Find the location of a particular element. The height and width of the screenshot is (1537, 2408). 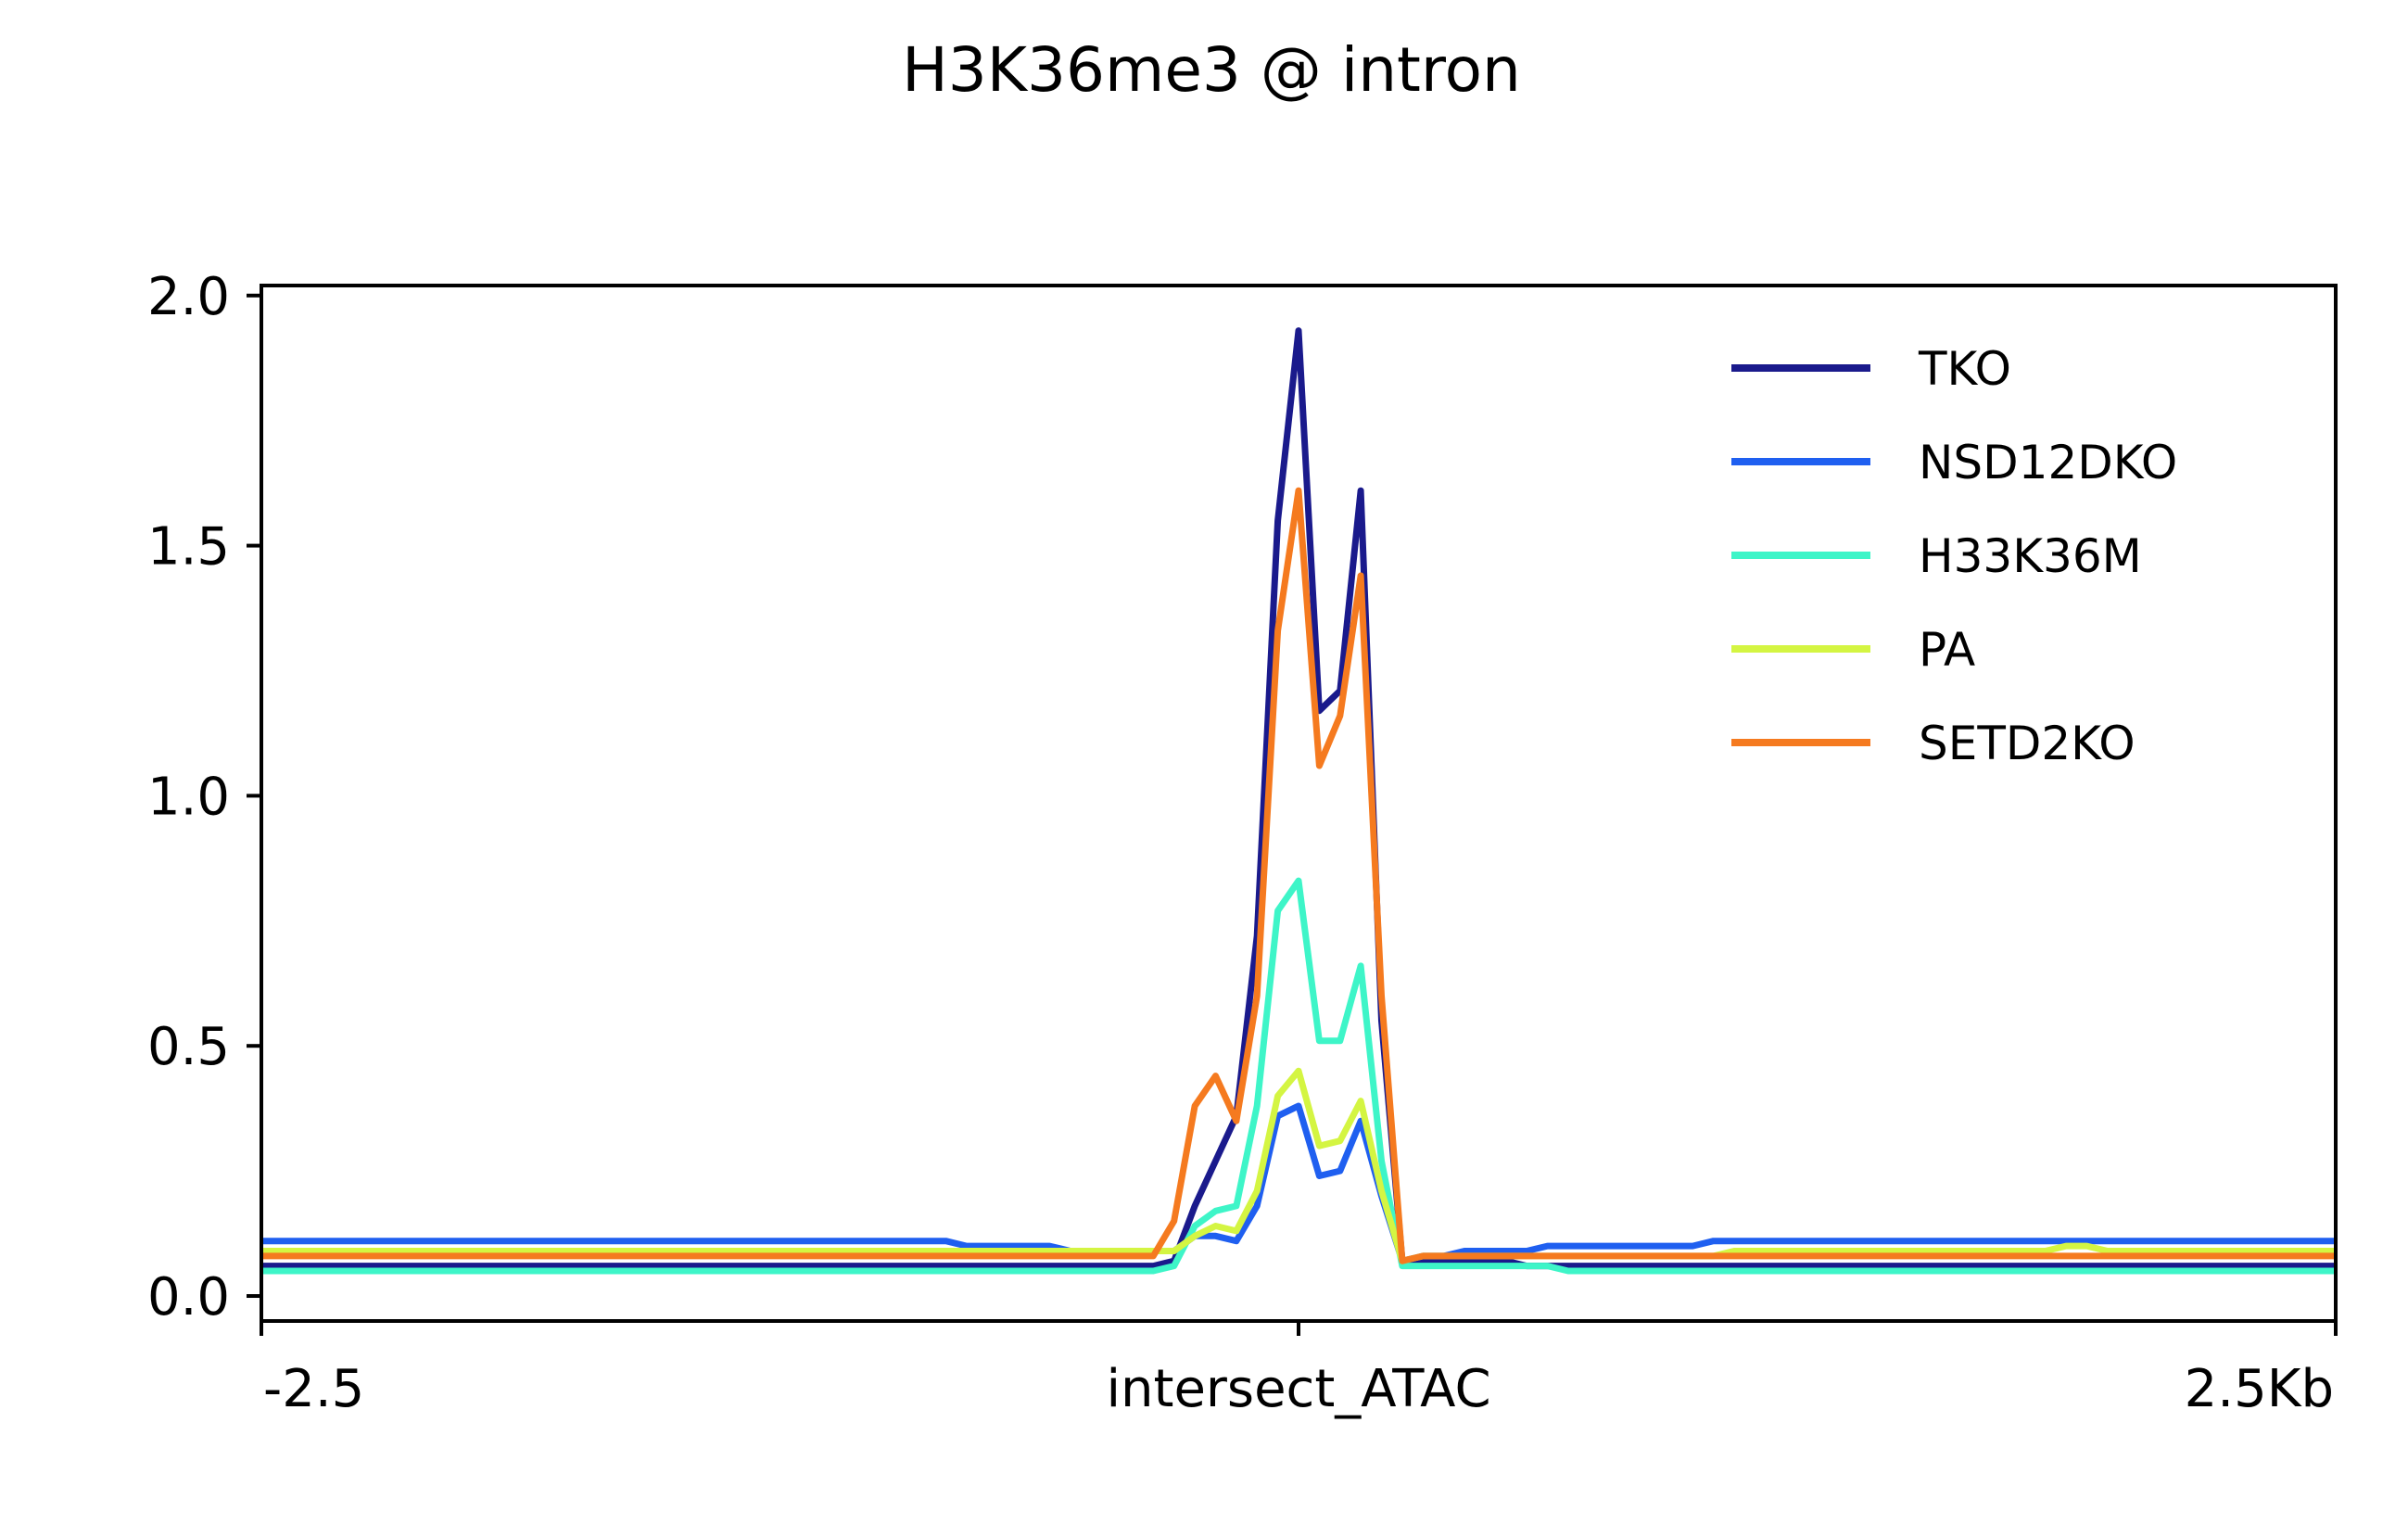

x-tick-label: 2.5Kb is located at coordinates (2260, 1389).